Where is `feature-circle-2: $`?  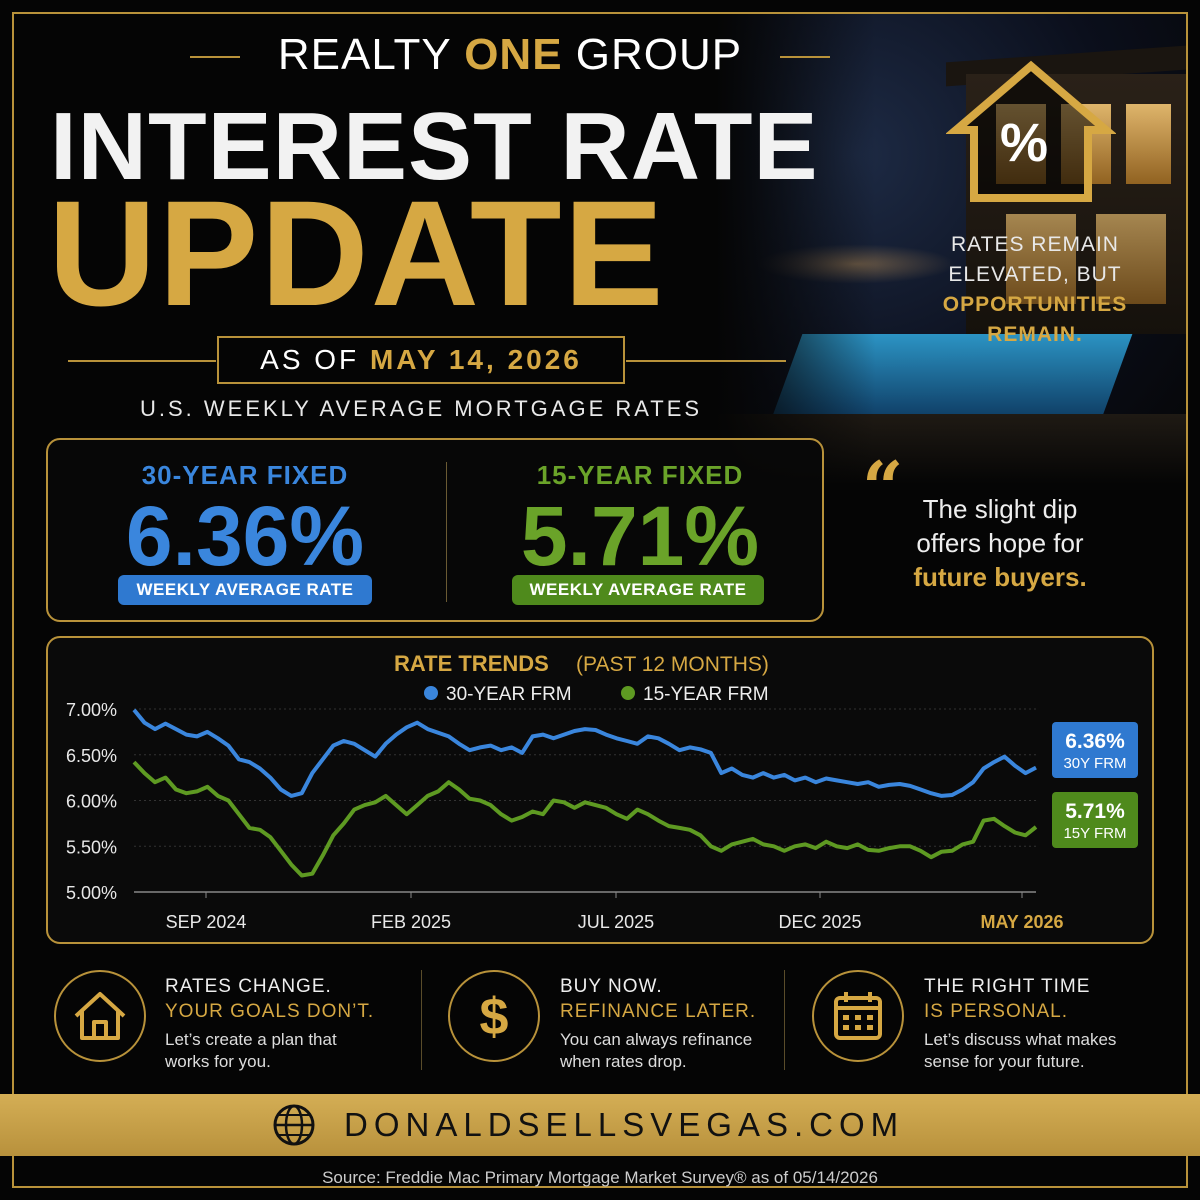 feature-circle-2: $ is located at coordinates (494, 1016).